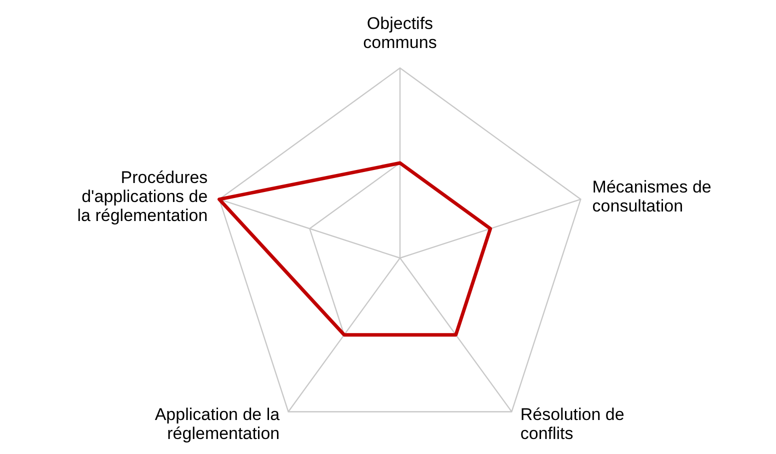 The width and height of the screenshot is (776, 454). What do you see at coordinates (572, 424) in the screenshot?
I see `spoke-label: Résolution de conflits` at bounding box center [572, 424].